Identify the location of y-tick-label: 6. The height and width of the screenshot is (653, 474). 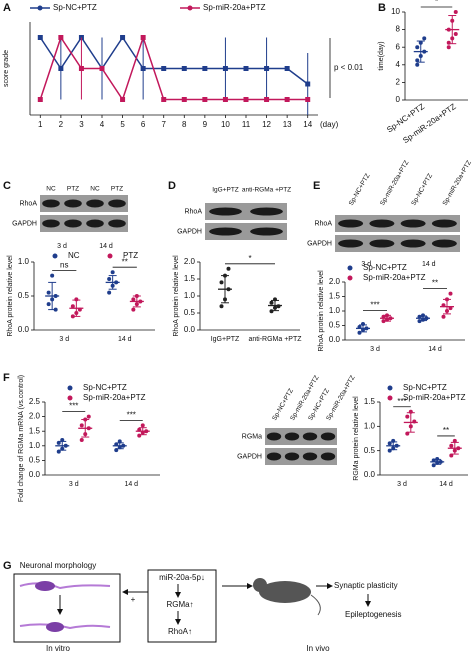
(398, 46).